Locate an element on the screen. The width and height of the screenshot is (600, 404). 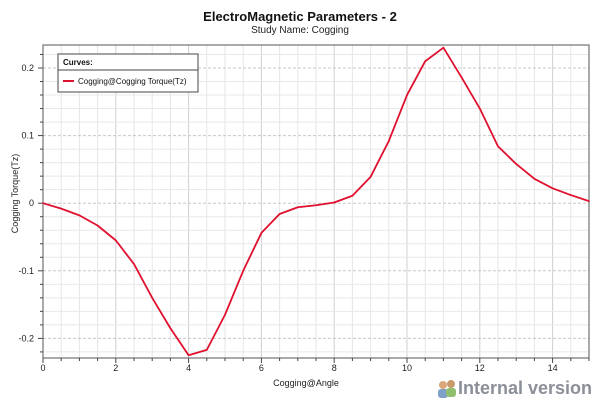
x-tick-label: 0 is located at coordinates (42, 368).